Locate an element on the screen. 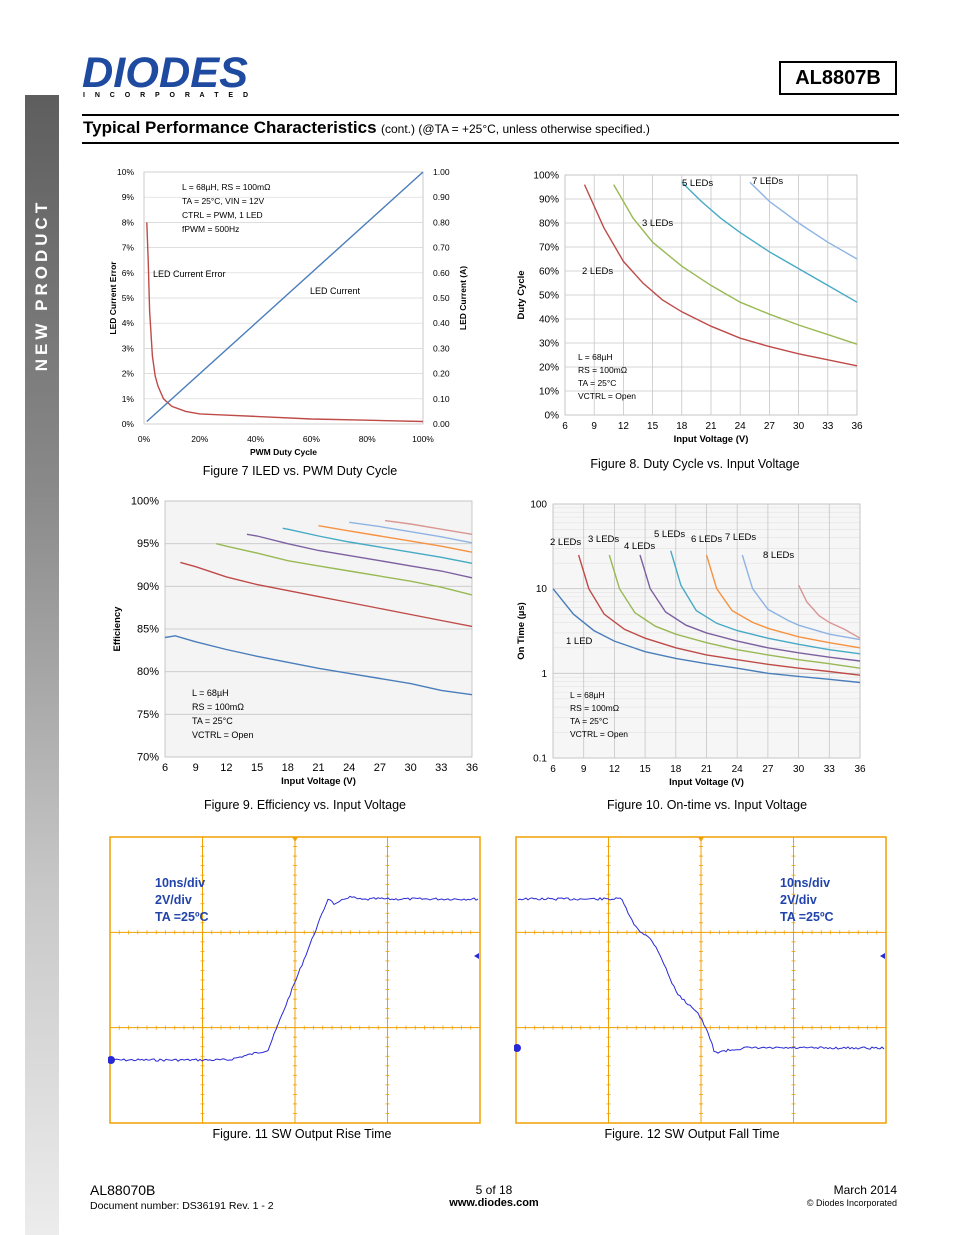 The height and width of the screenshot is (1235, 954). footer-doc-id: AL88070B is located at coordinates (123, 1190).